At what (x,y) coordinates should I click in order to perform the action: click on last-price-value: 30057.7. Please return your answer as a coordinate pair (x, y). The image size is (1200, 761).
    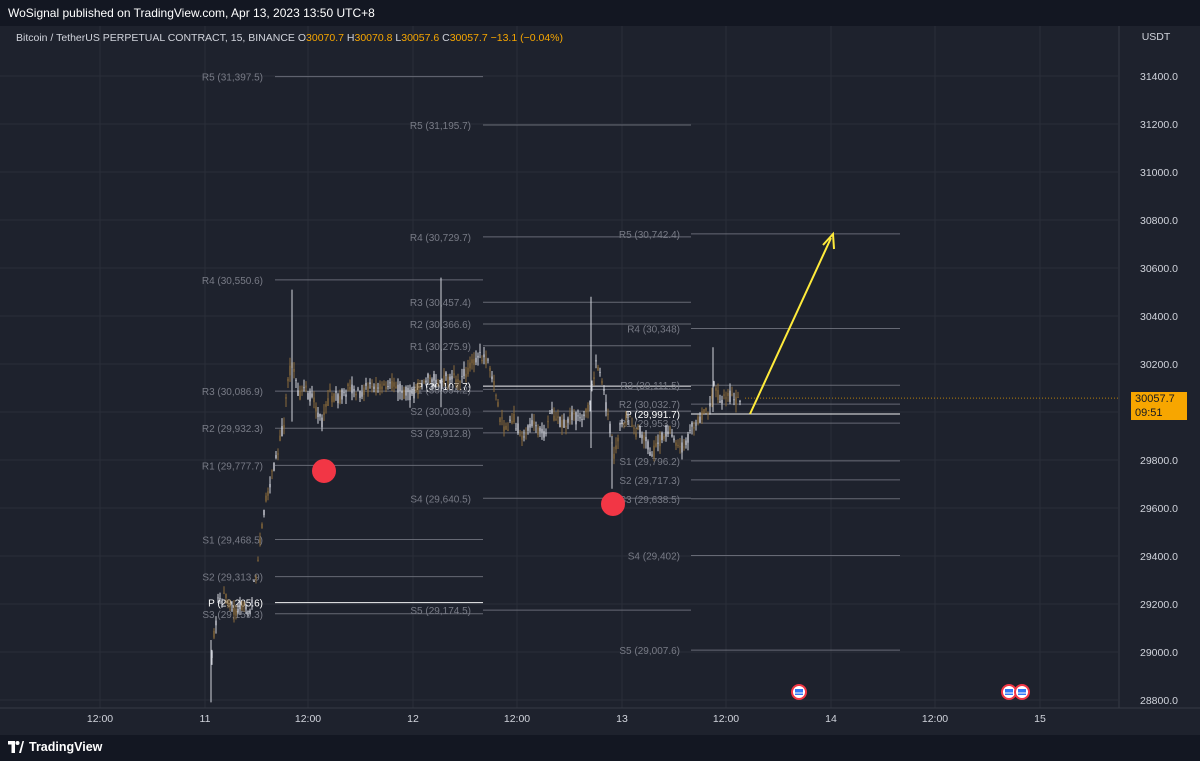
    Looking at the image, I should click on (1155, 399).